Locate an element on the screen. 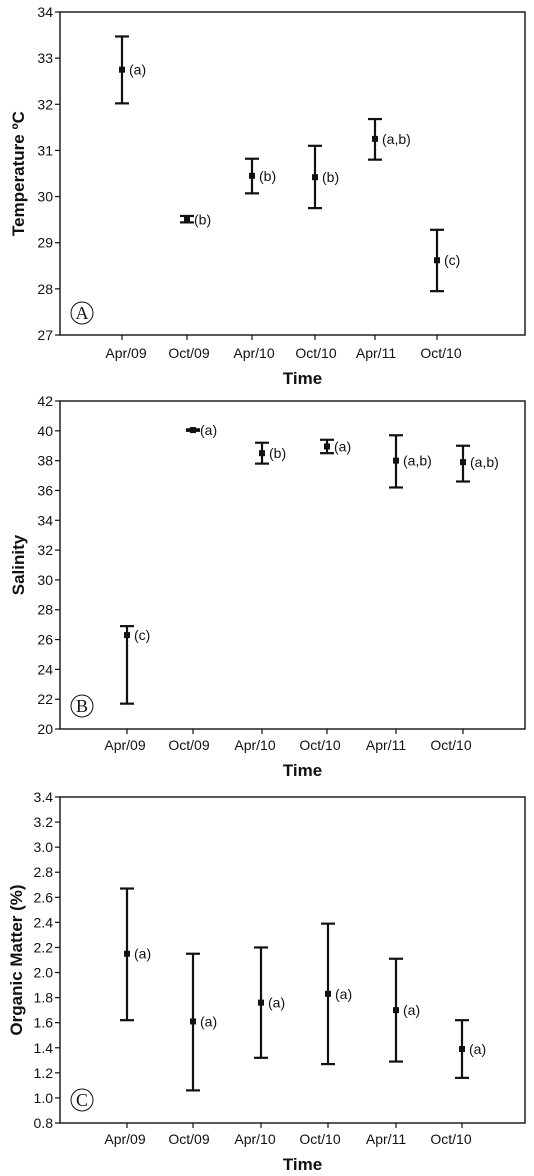  y-tick-label: 29 is located at coordinates (45, 243).